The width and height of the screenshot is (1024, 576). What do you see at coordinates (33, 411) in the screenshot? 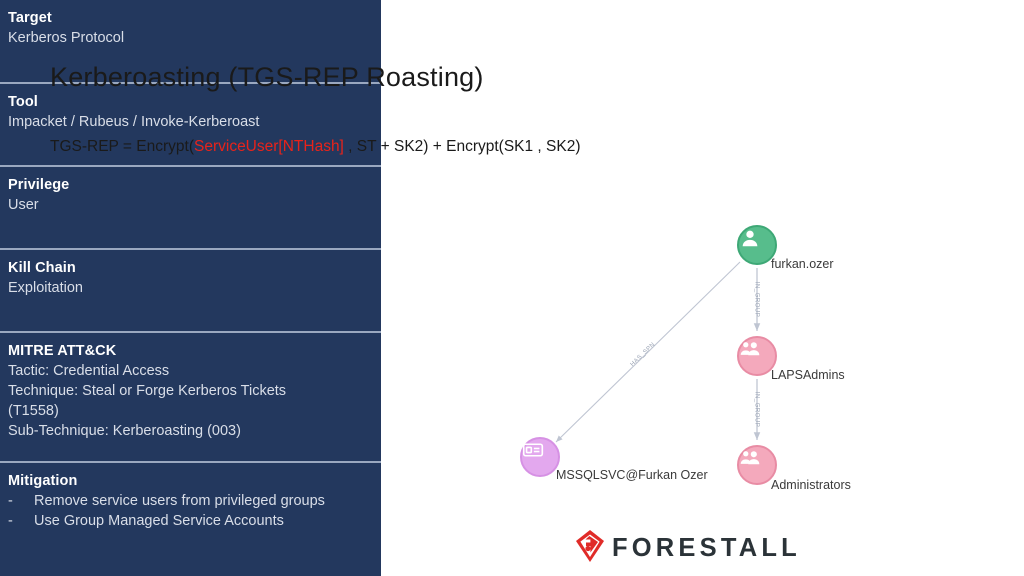
I see `section-line: (T1558)` at bounding box center [33, 411].